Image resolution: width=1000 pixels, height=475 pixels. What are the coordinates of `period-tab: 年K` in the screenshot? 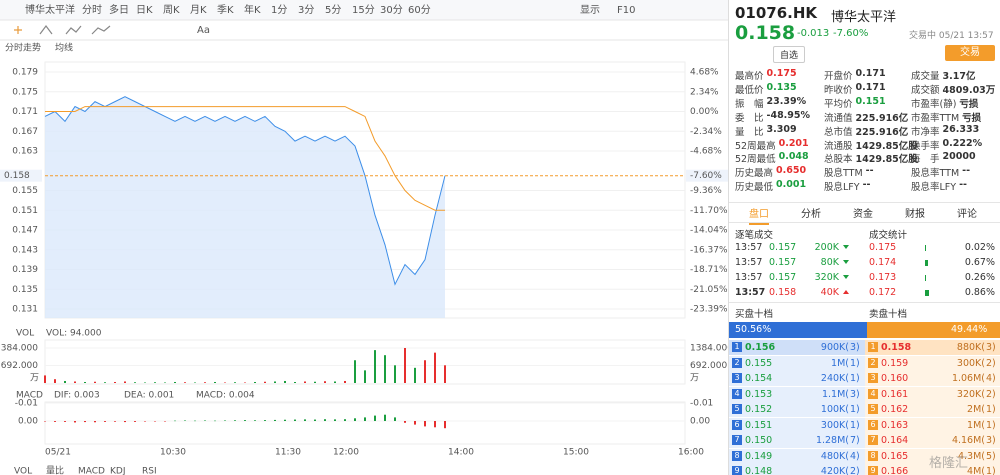 It's located at (252, 9).